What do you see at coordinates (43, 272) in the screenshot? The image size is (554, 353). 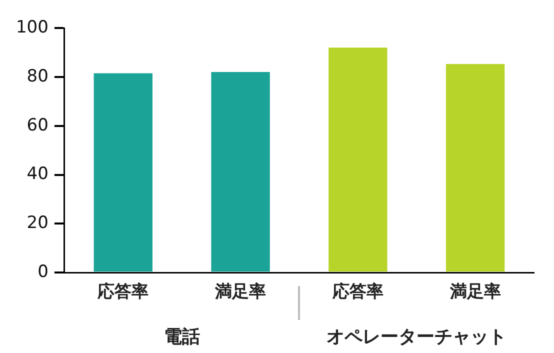 I see `y-tick-label: 0` at bounding box center [43, 272].